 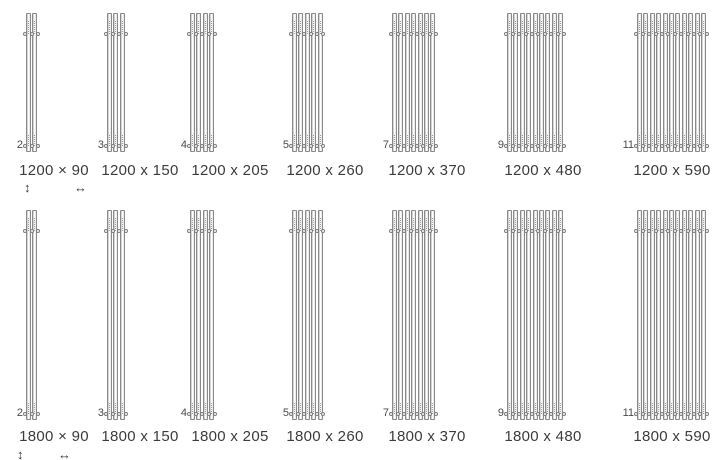 What do you see at coordinates (325, 436) in the screenshot?
I see `size-label-1800x260: 1800 x 260` at bounding box center [325, 436].